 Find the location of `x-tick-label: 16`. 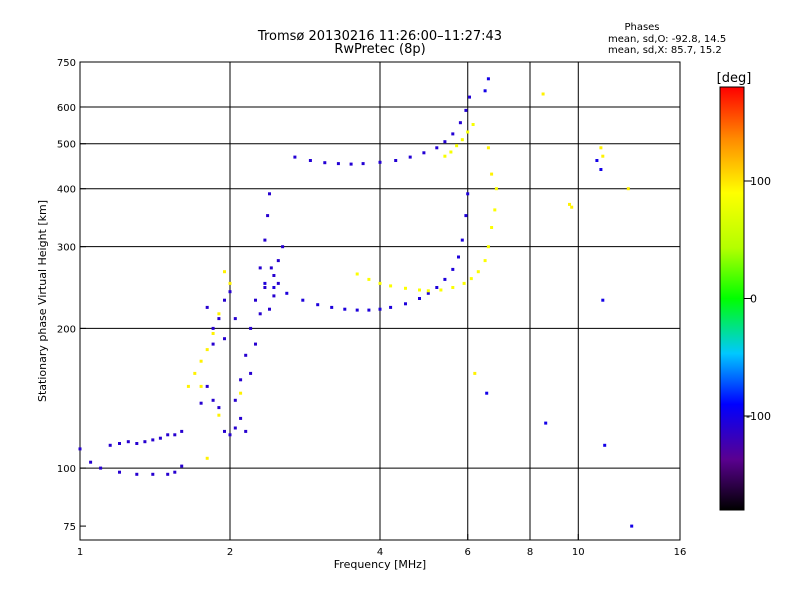

x-tick-label: 16 is located at coordinates (680, 552).